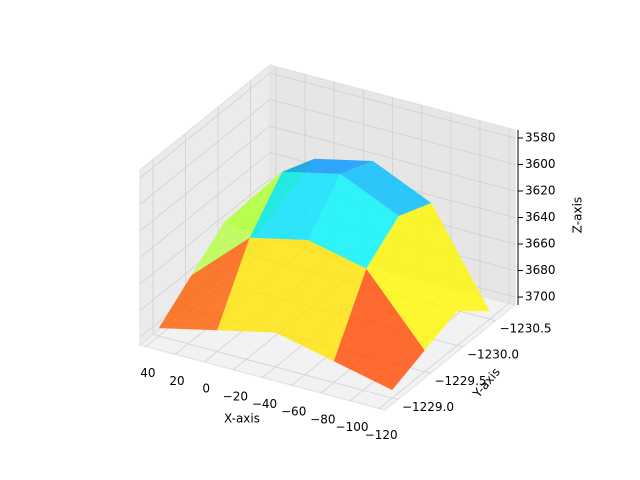 The image size is (640, 480). I want to click on x-tick-label: −120, so click(381, 435).